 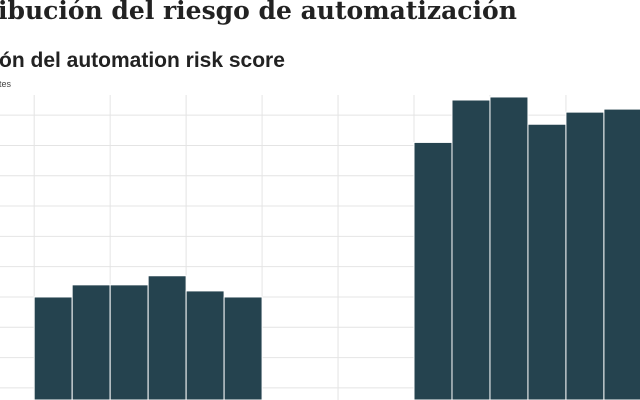 I want to click on chart-subtitle: ón del automation risk score, so click(x=142, y=60).